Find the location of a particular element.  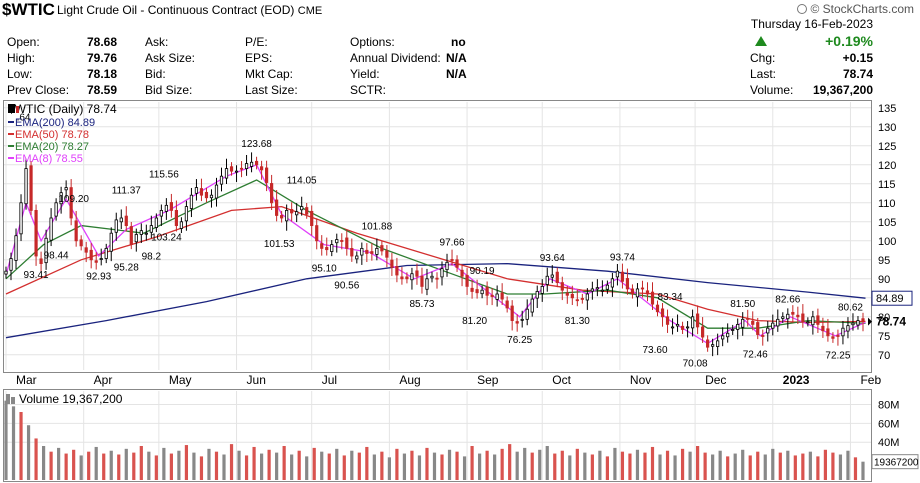

price-y-tick-label: 130 is located at coordinates (887, 128).